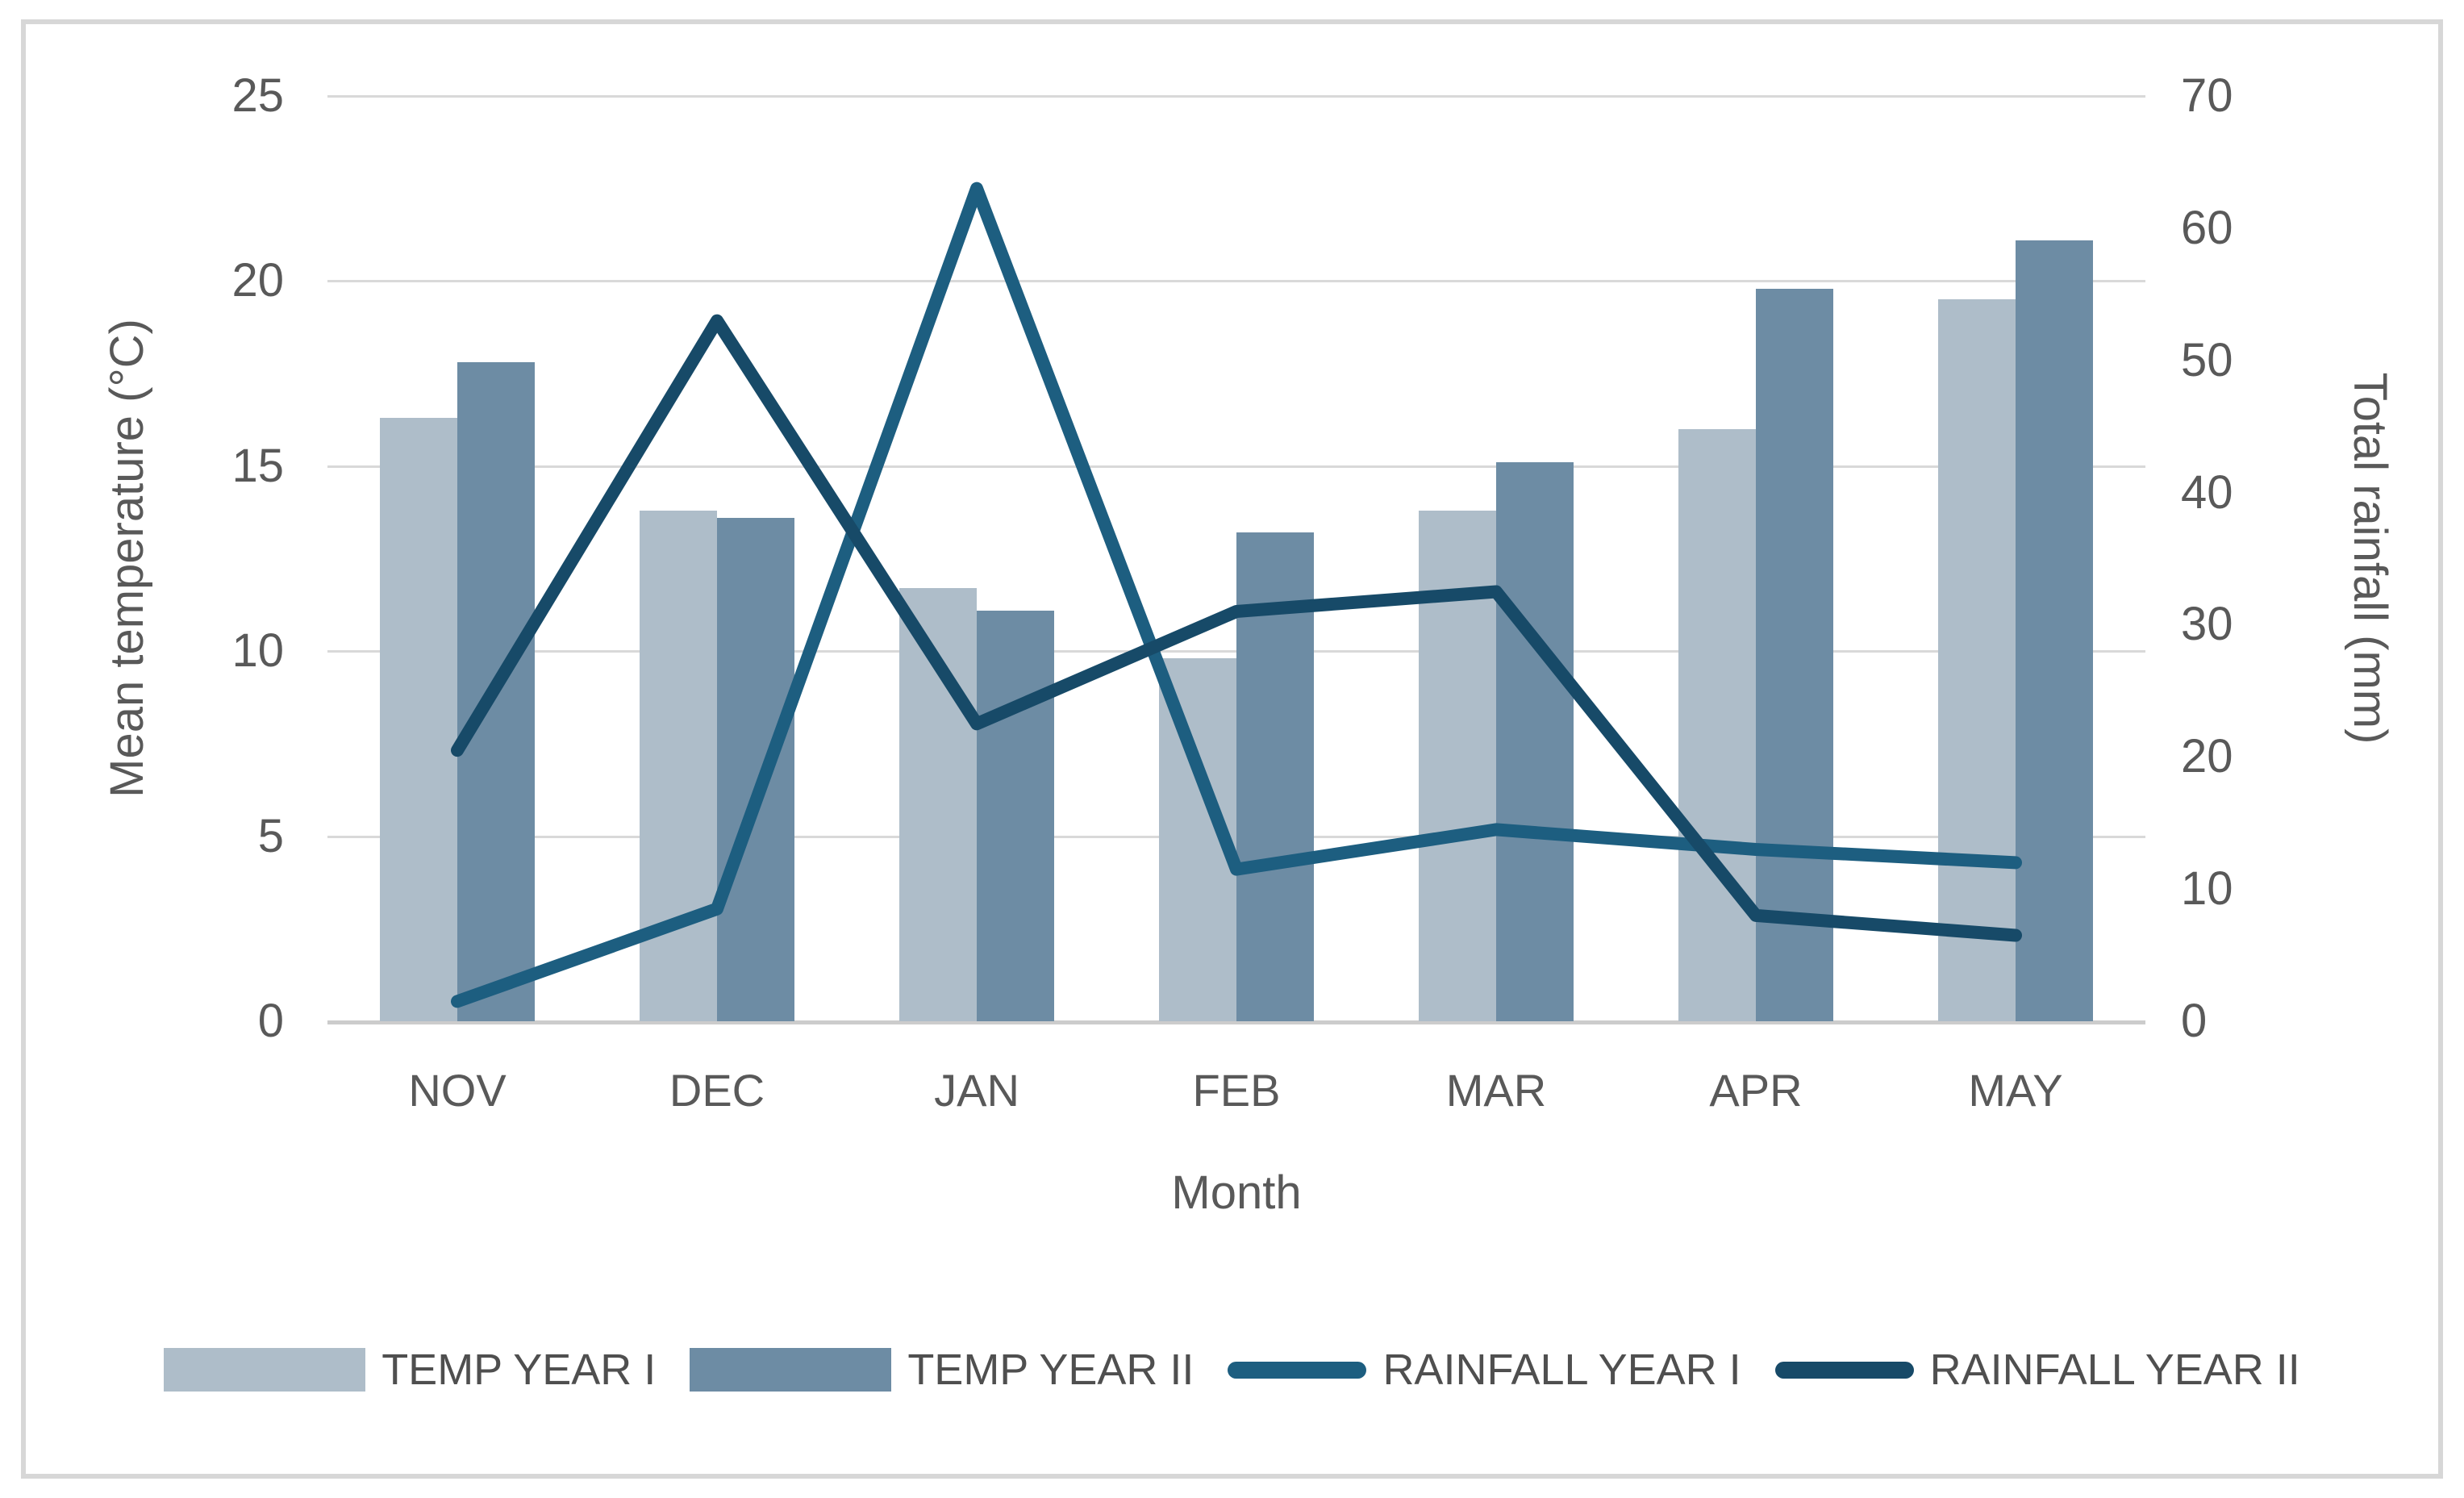 Image resolution: width=2464 pixels, height=1498 pixels. I want to click on x-tick-apr: APR, so click(1756, 1090).